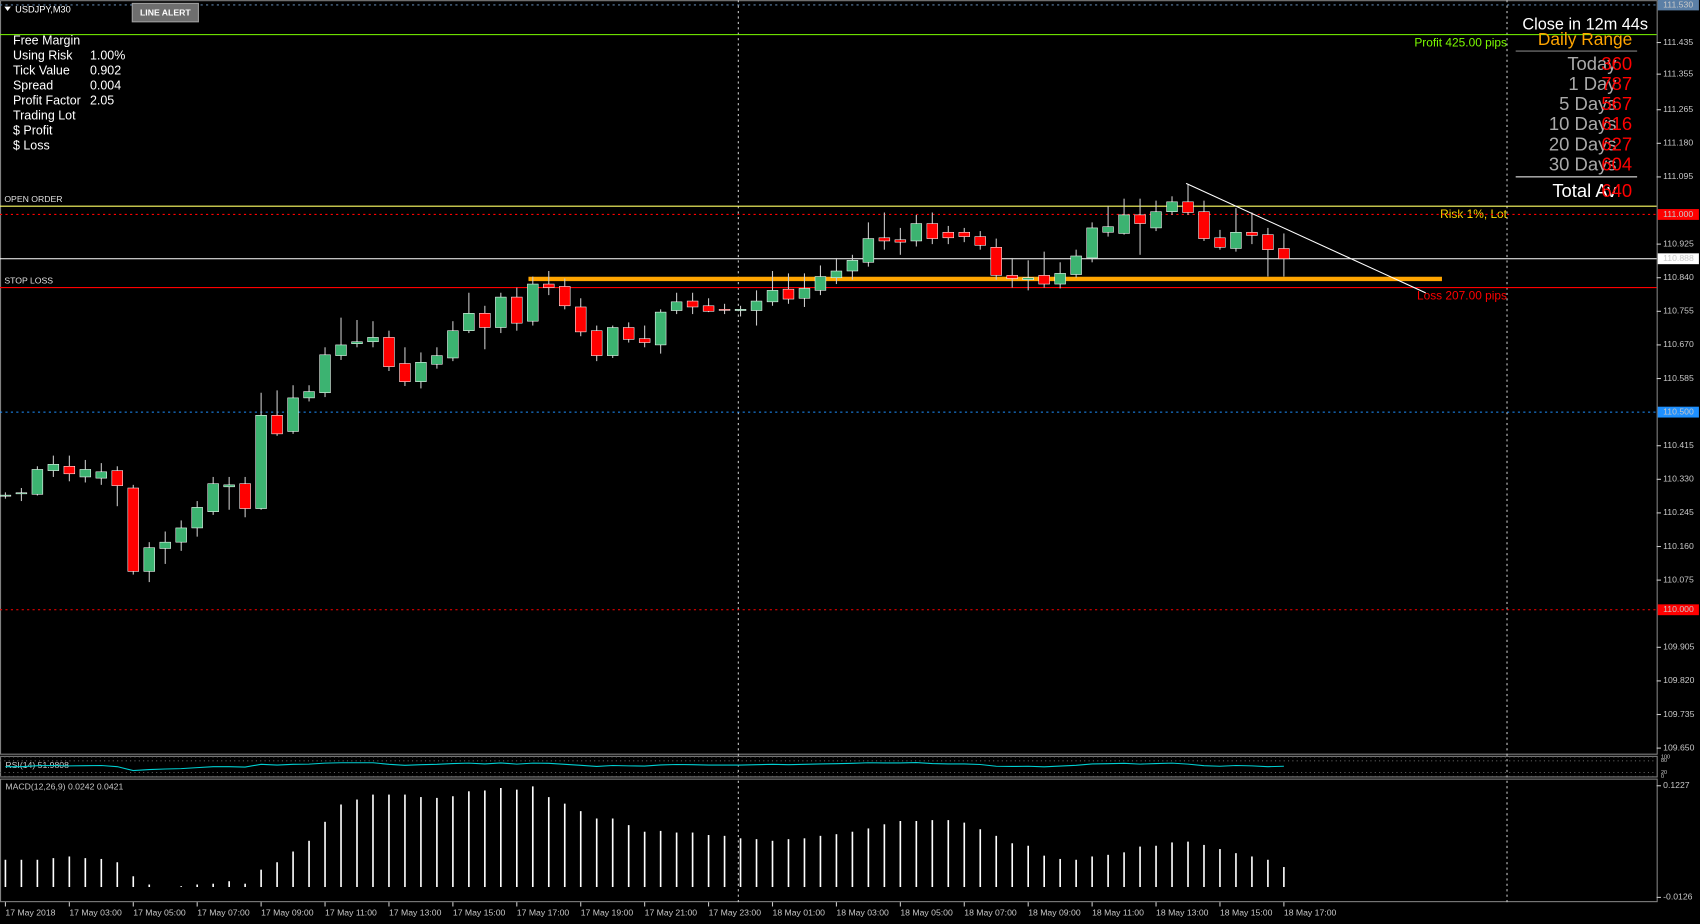 The width and height of the screenshot is (1700, 924). Describe the element at coordinates (107, 56) in the screenshot. I see `info-value: 1.00%` at that location.